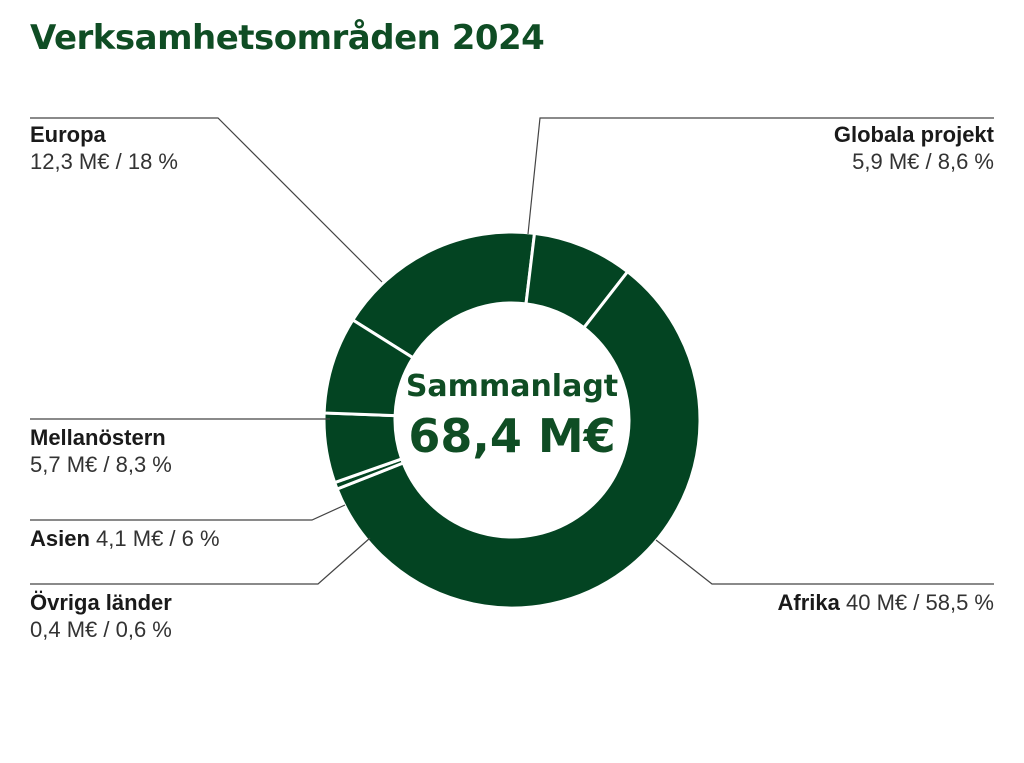  Describe the element at coordinates (760, 176) in the screenshot. I see `leader-line-globala-projekt` at that location.